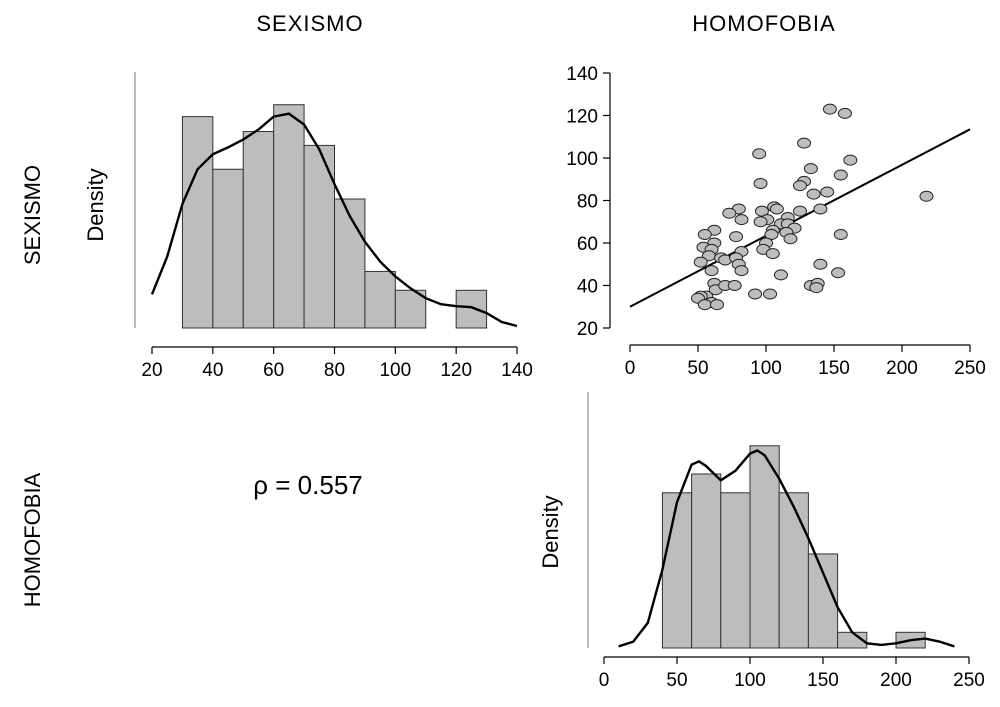 This screenshot has width=1000, height=707. Describe the element at coordinates (334, 370) in the screenshot. I see `x-tick-label: 80` at that location.